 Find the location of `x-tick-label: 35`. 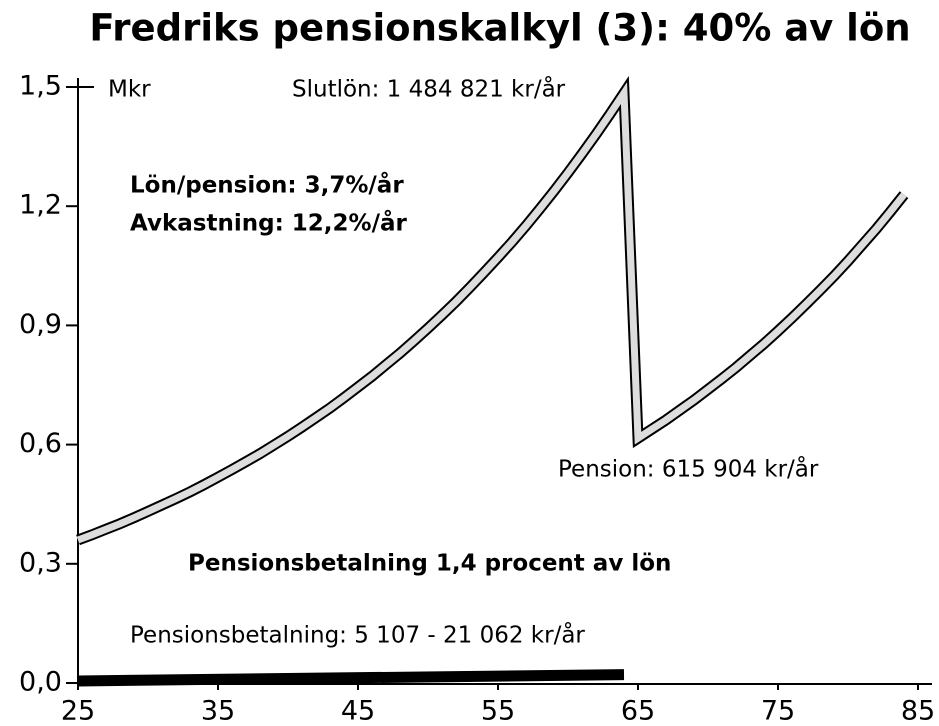

x-tick-label: 35 is located at coordinates (218, 711).